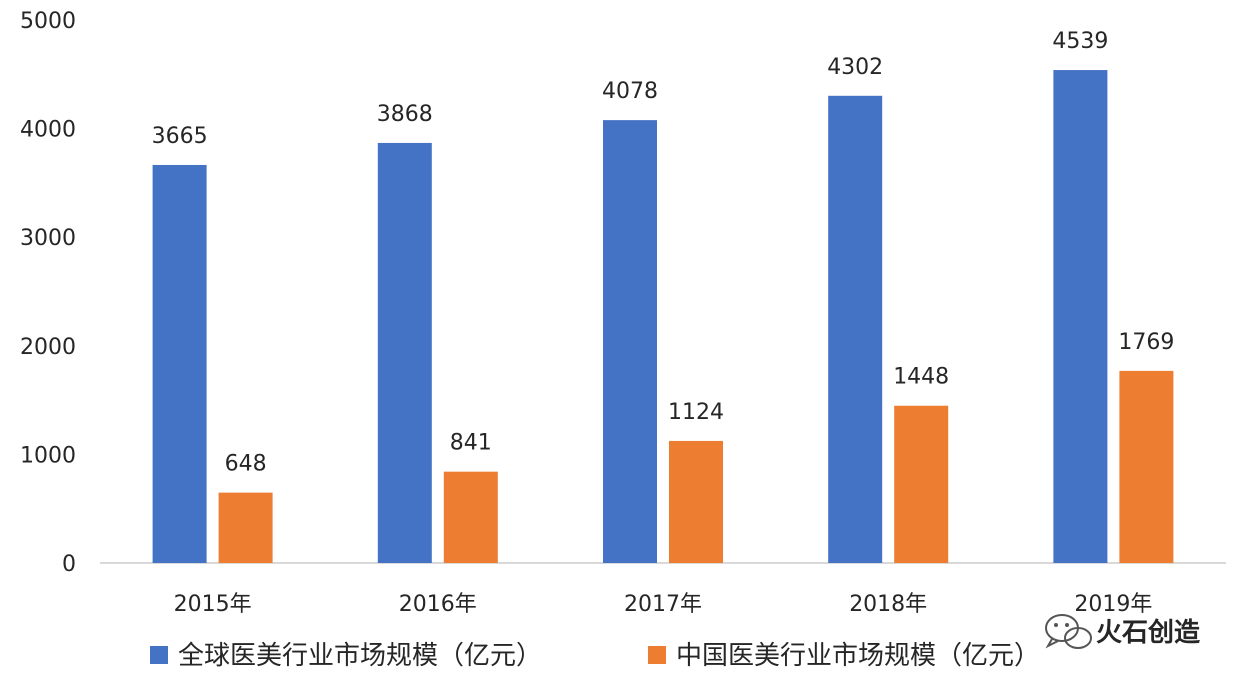  I want to click on data-label: 841, so click(471, 443).